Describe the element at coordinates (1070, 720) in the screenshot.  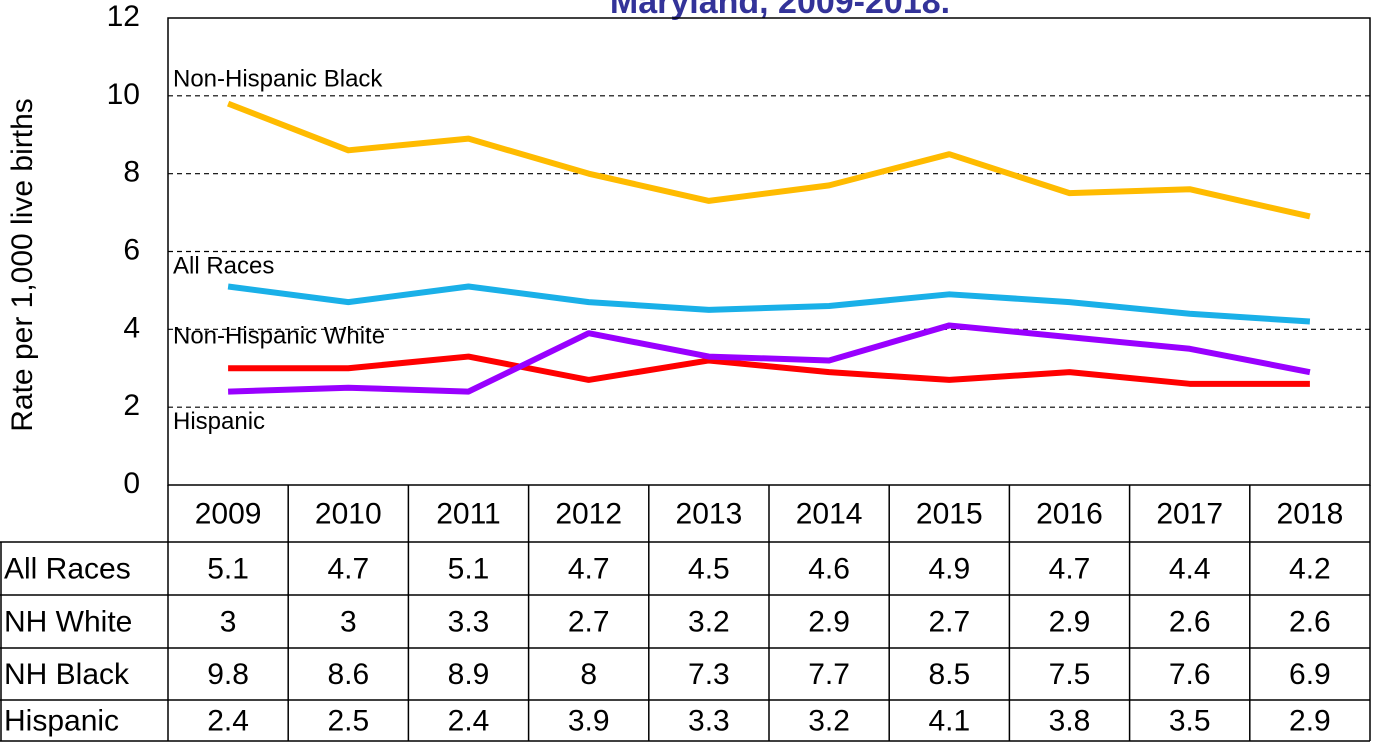
I see `table-value: 3.8` at that location.